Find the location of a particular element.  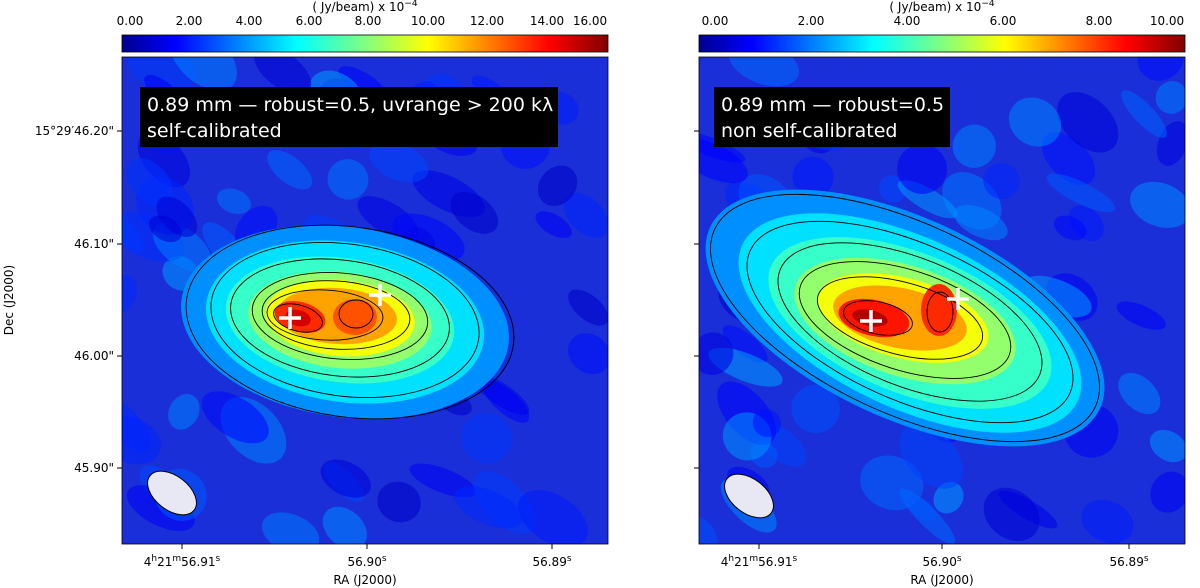

left-cbar-tick: 0.00 is located at coordinates (130, 21).